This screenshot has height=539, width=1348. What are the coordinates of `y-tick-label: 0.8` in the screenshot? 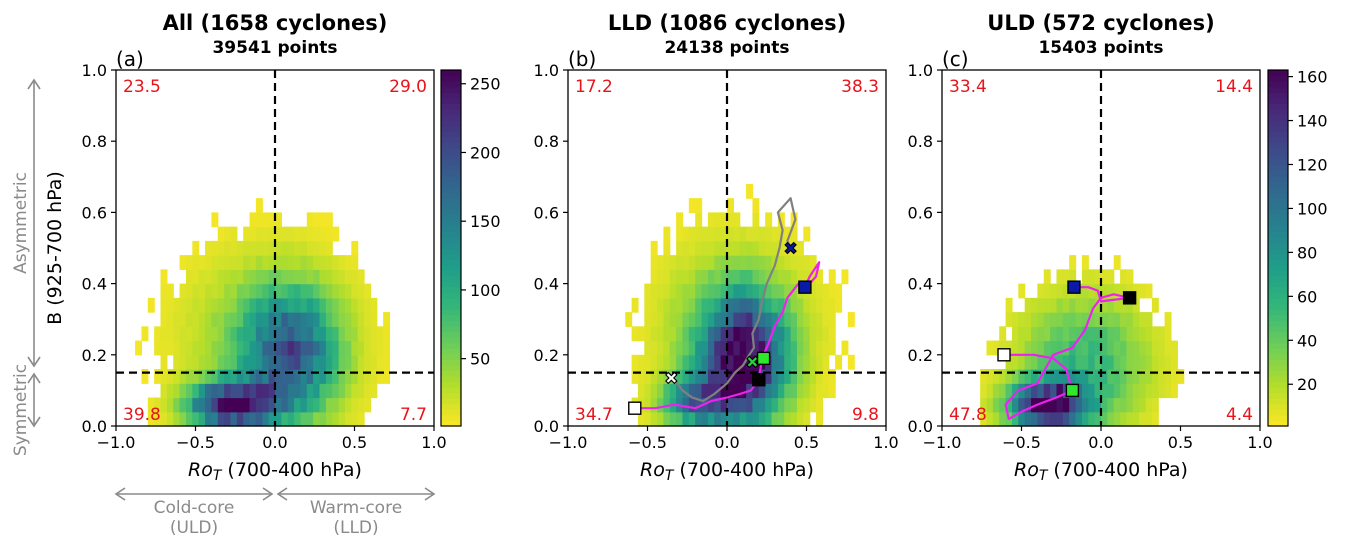 It's located at (920, 141).